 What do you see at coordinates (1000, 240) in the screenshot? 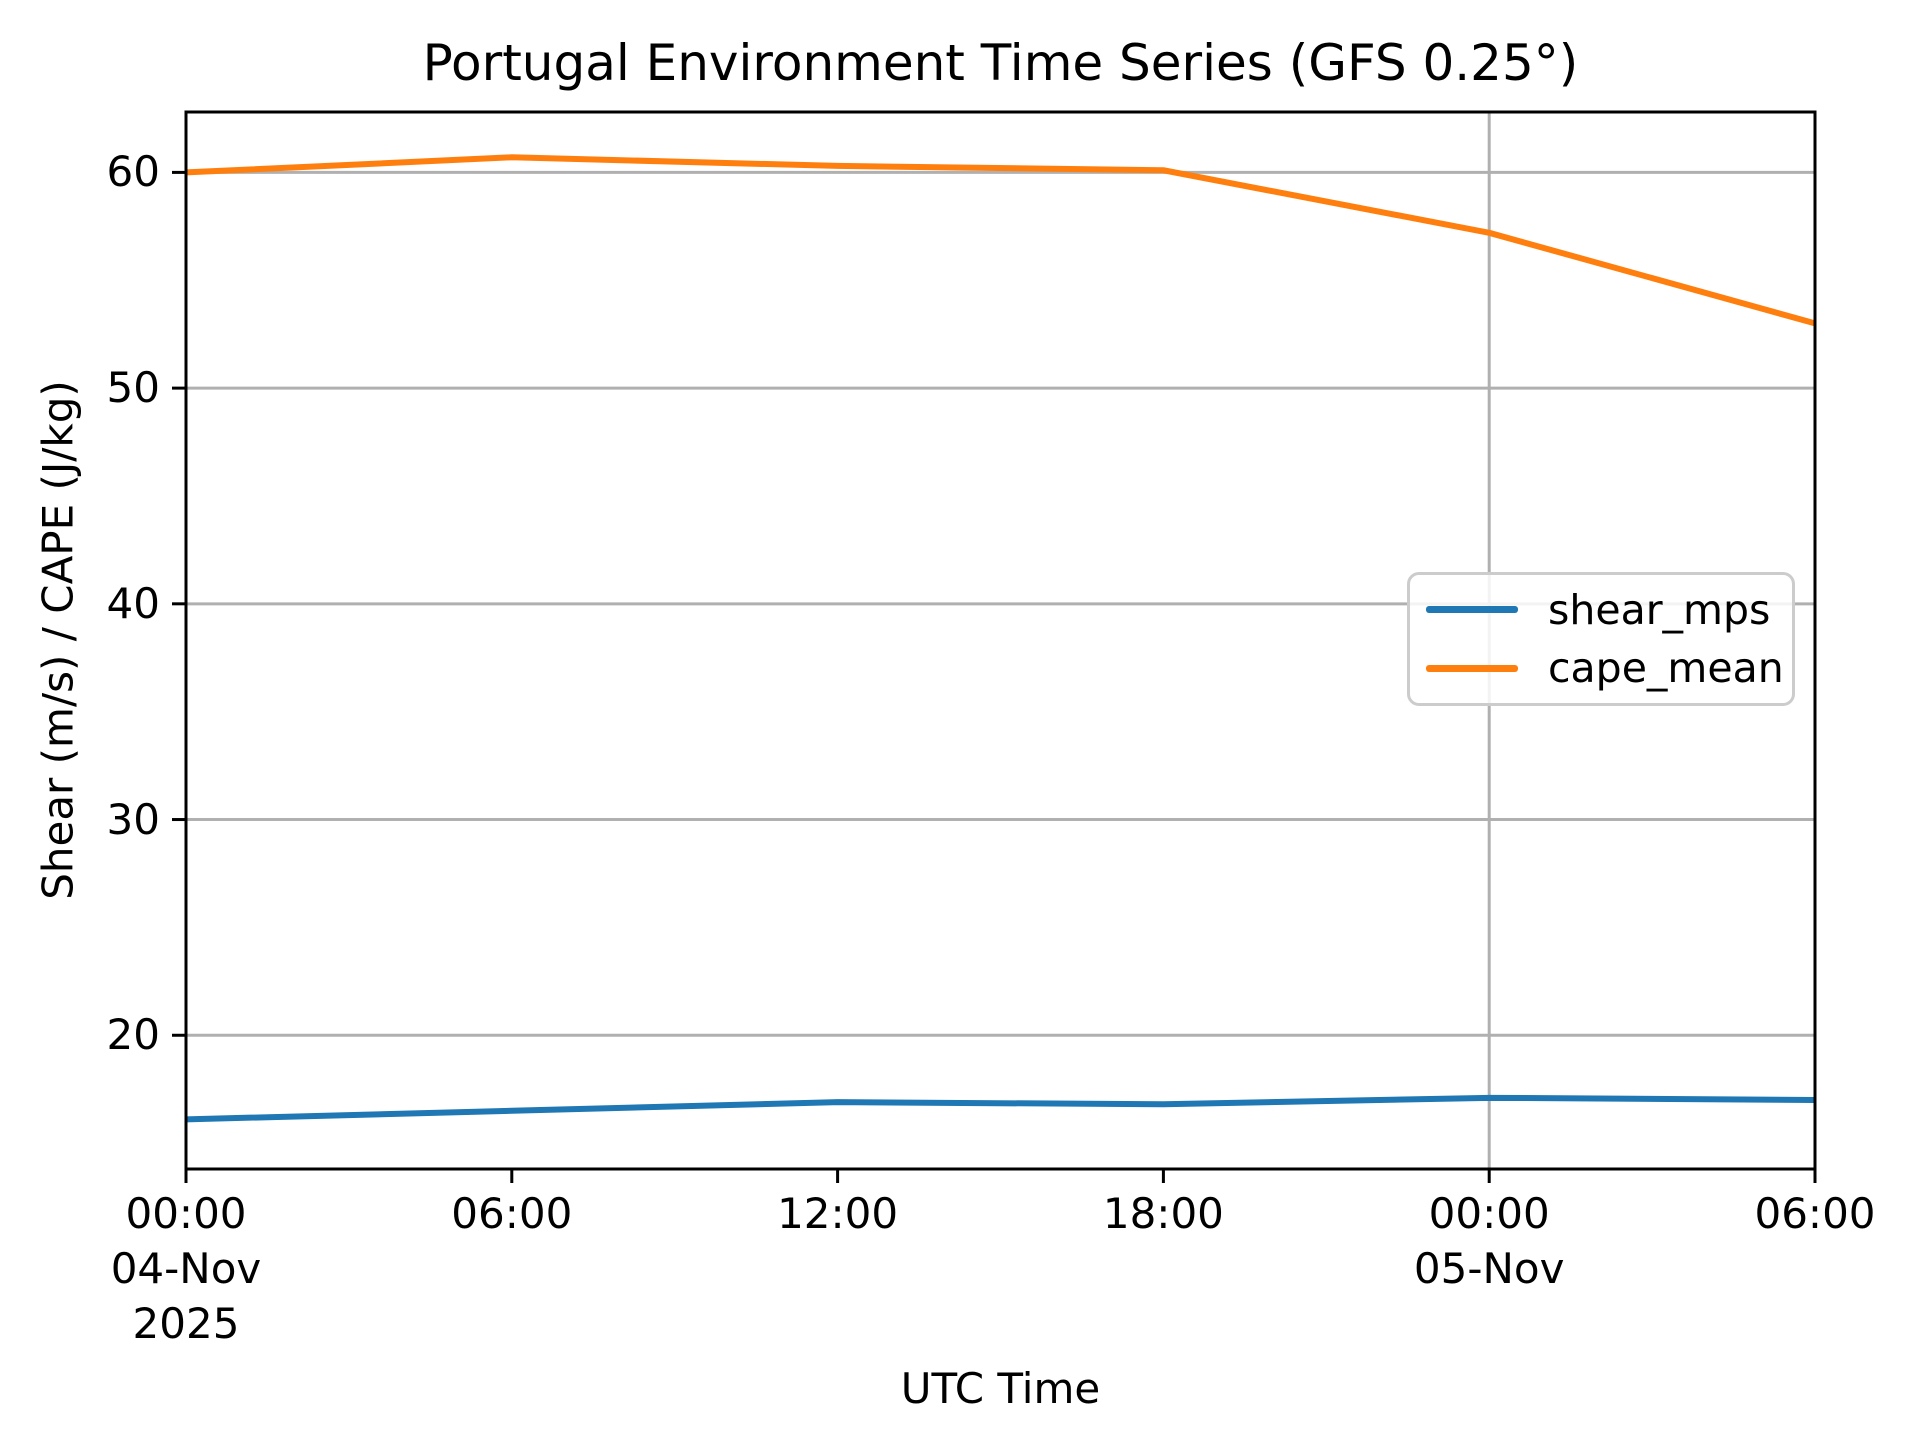
I see `series-line-cape_mean` at bounding box center [1000, 240].